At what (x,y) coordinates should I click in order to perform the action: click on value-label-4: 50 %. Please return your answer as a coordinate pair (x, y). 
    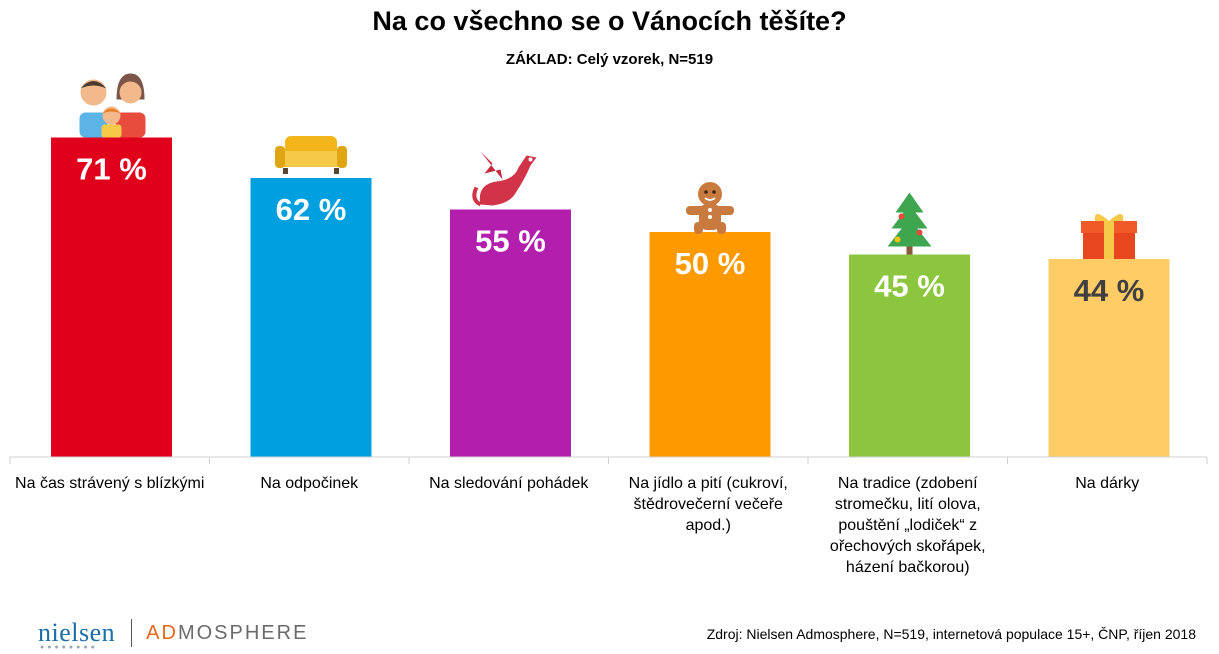
    Looking at the image, I should click on (710, 263).